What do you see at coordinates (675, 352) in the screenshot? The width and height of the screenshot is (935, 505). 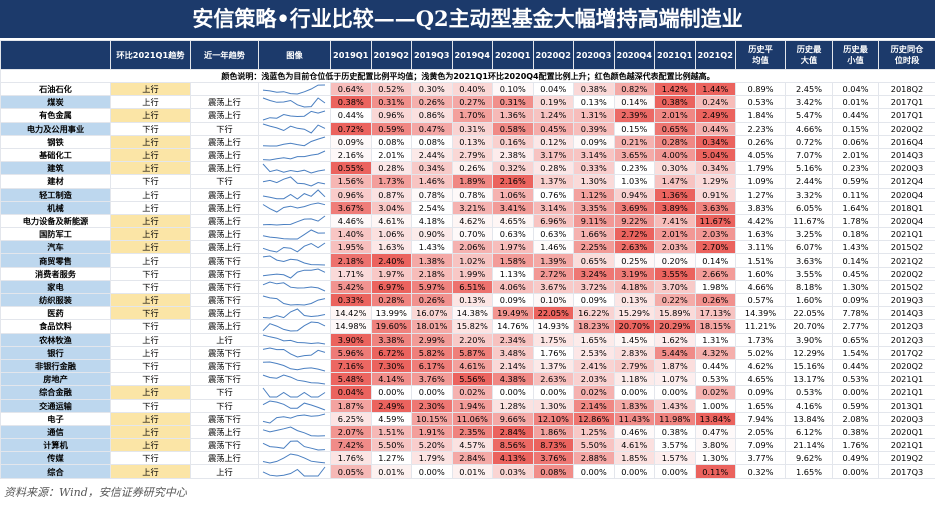 I see `cell: 5.44%` at bounding box center [675, 352].